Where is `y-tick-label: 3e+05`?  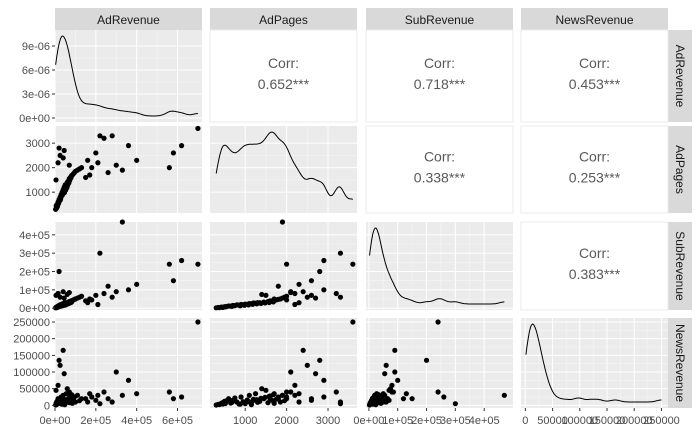
y-tick-label: 3e+05 is located at coordinates (34, 254).